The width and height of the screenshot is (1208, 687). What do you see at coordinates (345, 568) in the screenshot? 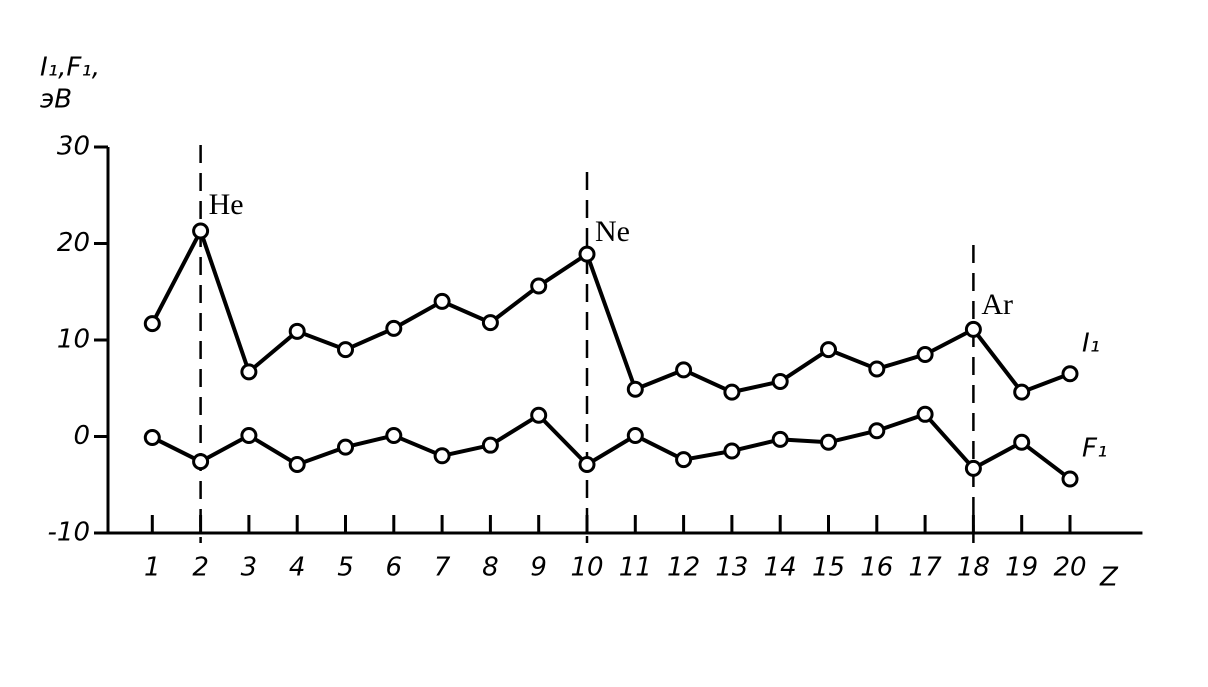
I see `x-tick-label: 5` at bounding box center [345, 568].